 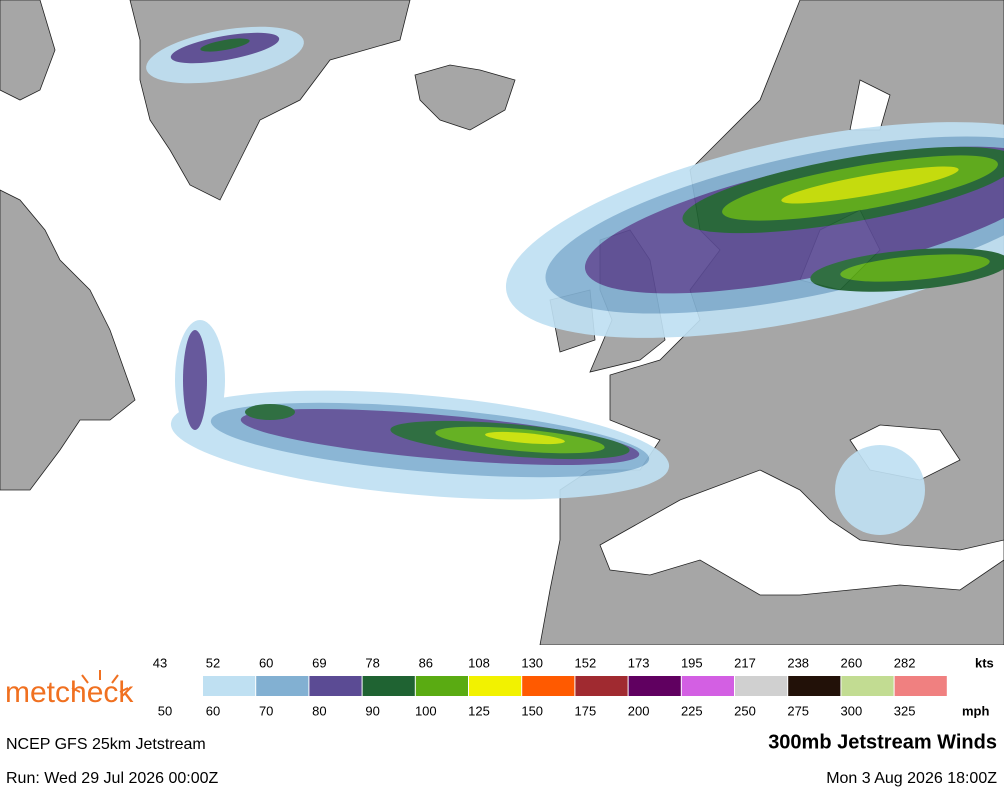 What do you see at coordinates (798, 710) in the screenshot?
I see `mph-label: 275` at bounding box center [798, 710].